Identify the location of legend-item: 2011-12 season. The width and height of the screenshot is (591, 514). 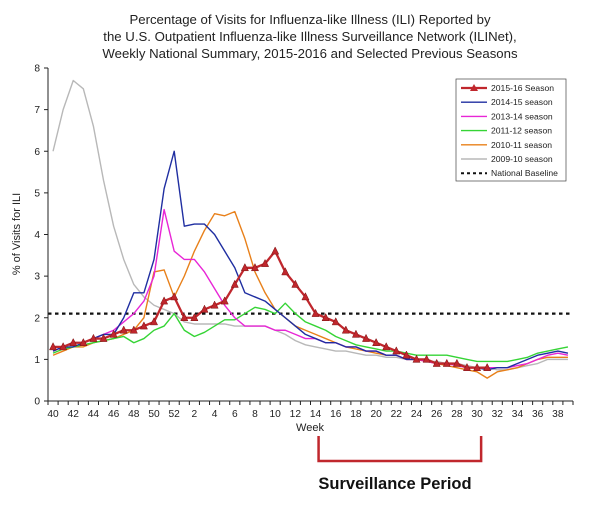
(506, 131).